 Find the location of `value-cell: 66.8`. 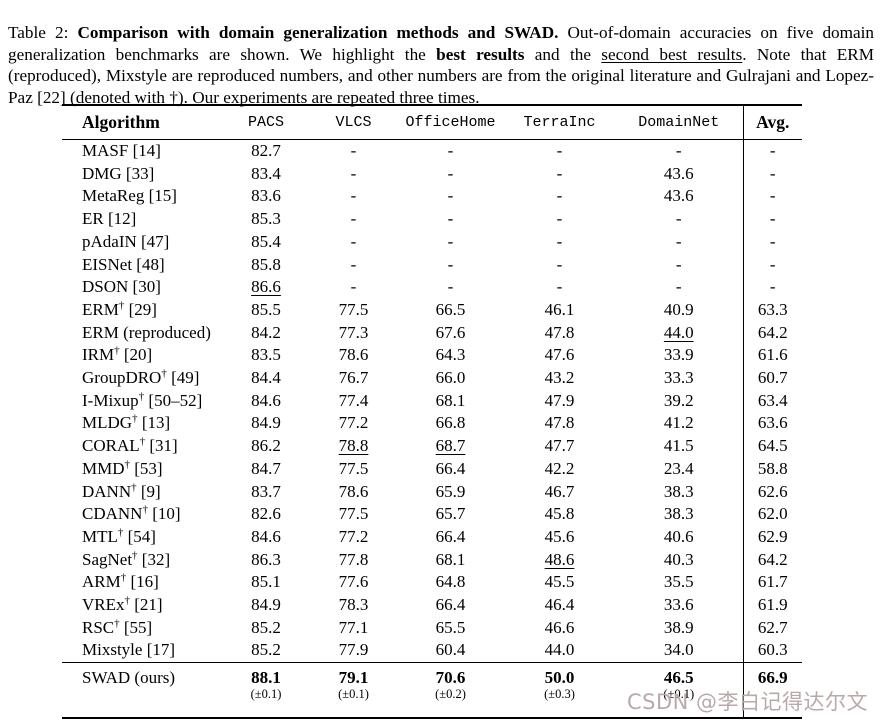

value-cell: 66.8 is located at coordinates (450, 423).